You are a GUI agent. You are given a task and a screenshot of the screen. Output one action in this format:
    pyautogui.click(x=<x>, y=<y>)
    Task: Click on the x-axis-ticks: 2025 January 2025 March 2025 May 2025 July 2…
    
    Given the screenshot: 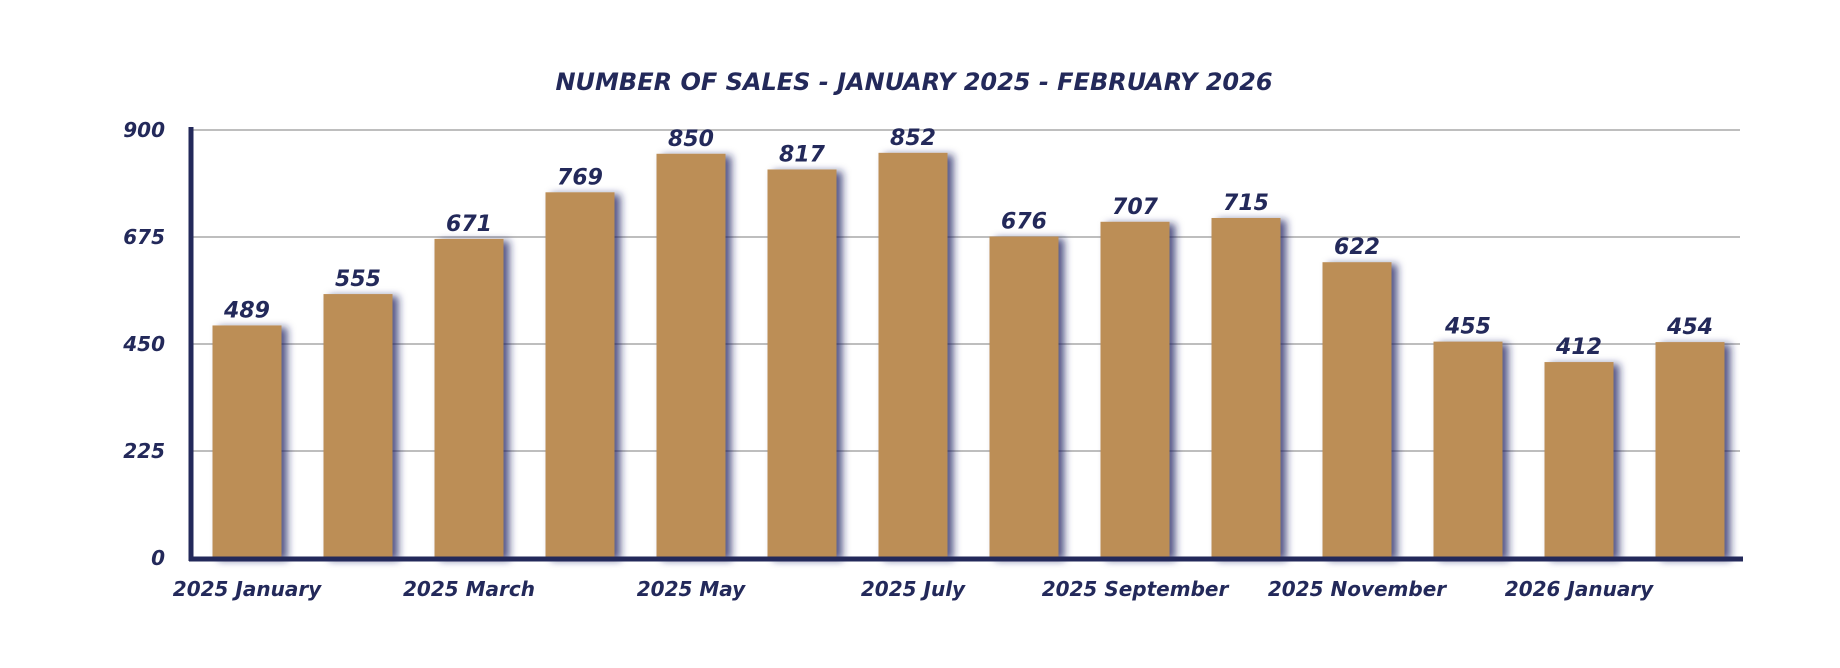 What is the action you would take?
    pyautogui.click(x=913, y=589)
    